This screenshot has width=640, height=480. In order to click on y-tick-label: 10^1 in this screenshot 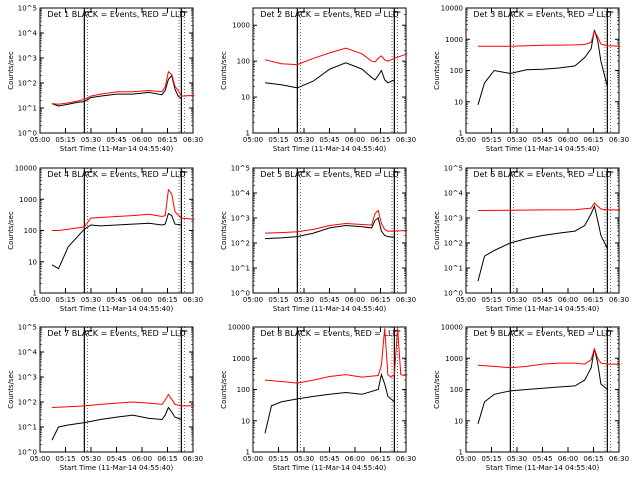, I will do `click(27, 109)`.